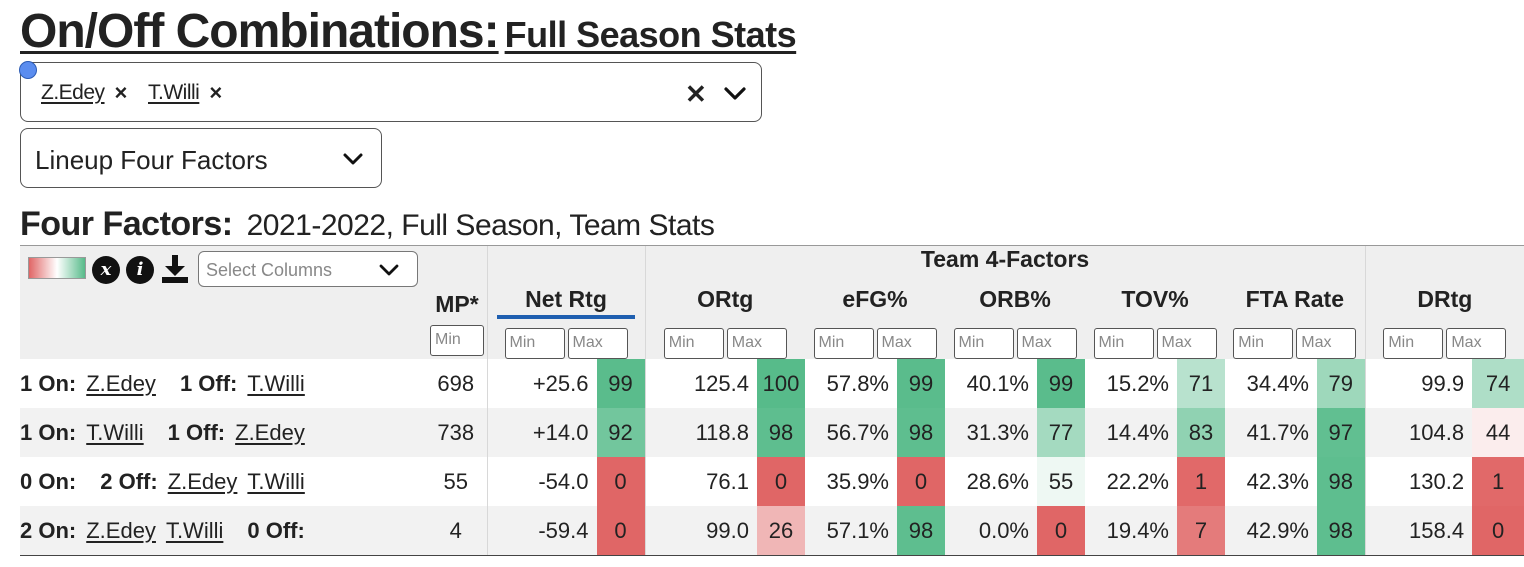 Image resolution: width=1524 pixels, height=567 pixels. Describe the element at coordinates (597, 343) in the screenshot. I see `net-max-filter: Max` at that location.